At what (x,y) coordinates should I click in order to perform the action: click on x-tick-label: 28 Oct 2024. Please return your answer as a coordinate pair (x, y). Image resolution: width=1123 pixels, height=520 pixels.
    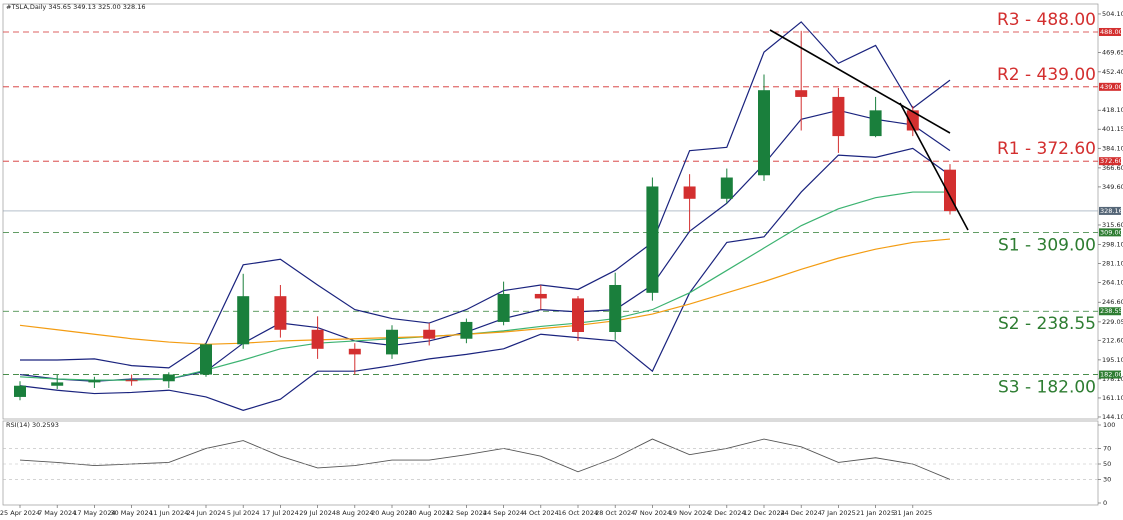
    Looking at the image, I should click on (615, 513).